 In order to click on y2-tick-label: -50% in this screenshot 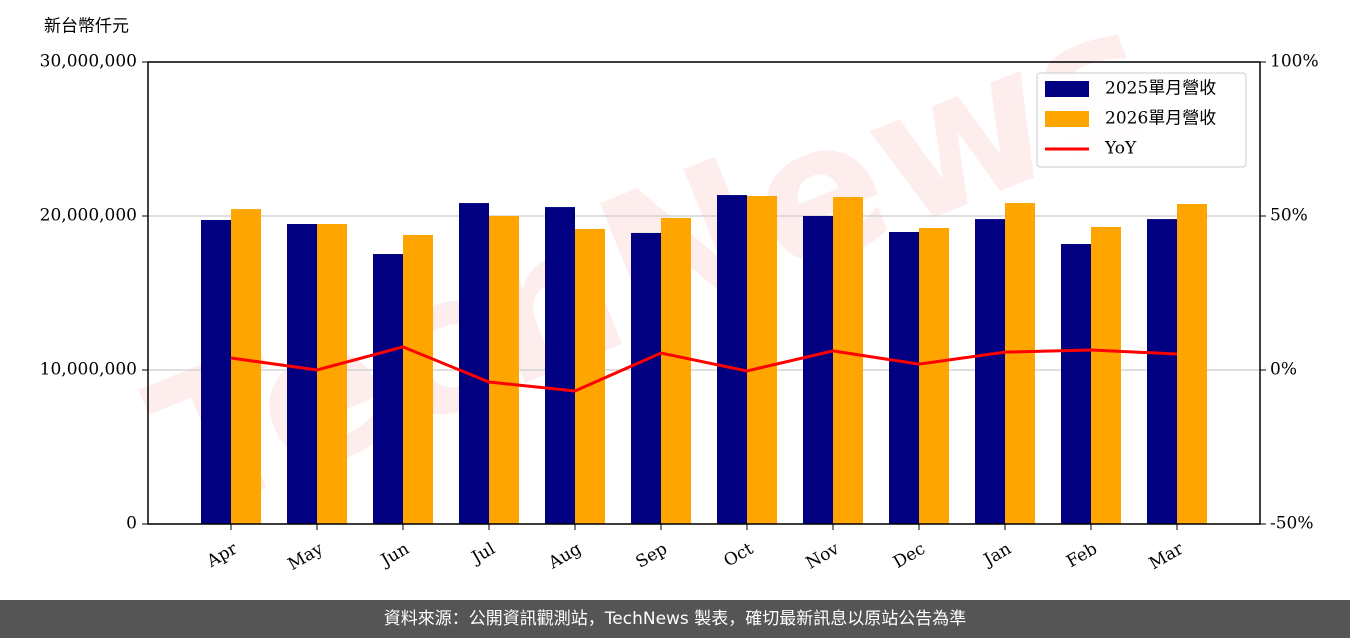, I will do `click(1292, 524)`.